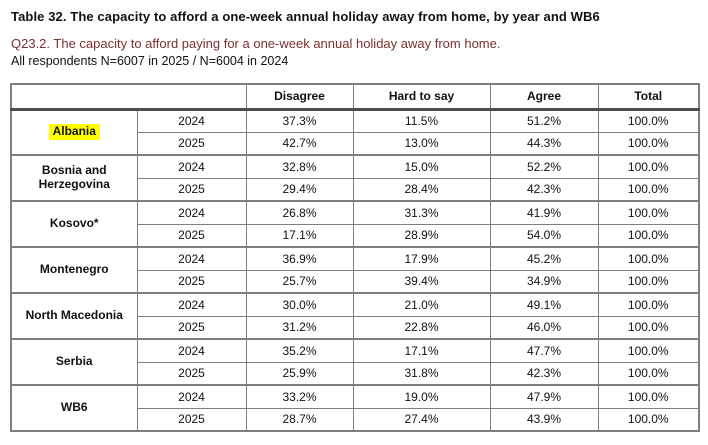 The width and height of the screenshot is (708, 445). Describe the element at coordinates (421, 327) in the screenshot. I see `value-cell: 22.8%` at that location.